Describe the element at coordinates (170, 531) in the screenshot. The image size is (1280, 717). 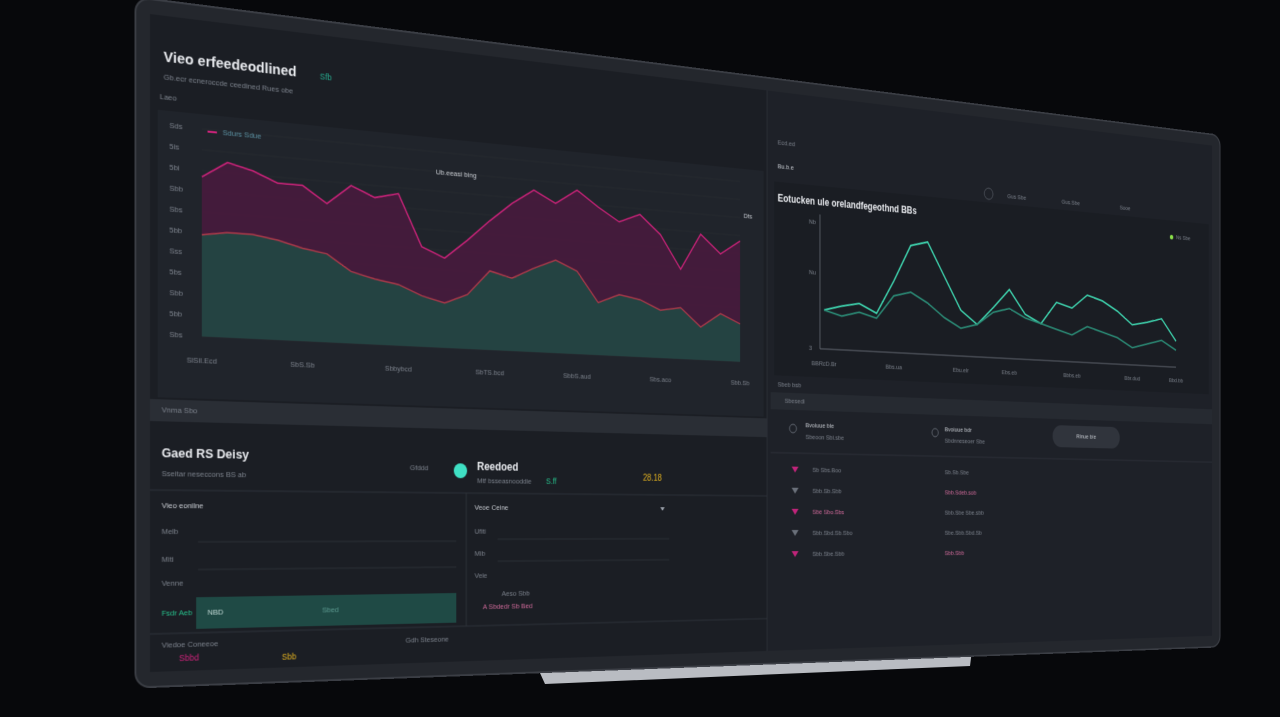
I see `row-label: Melb` at that location.